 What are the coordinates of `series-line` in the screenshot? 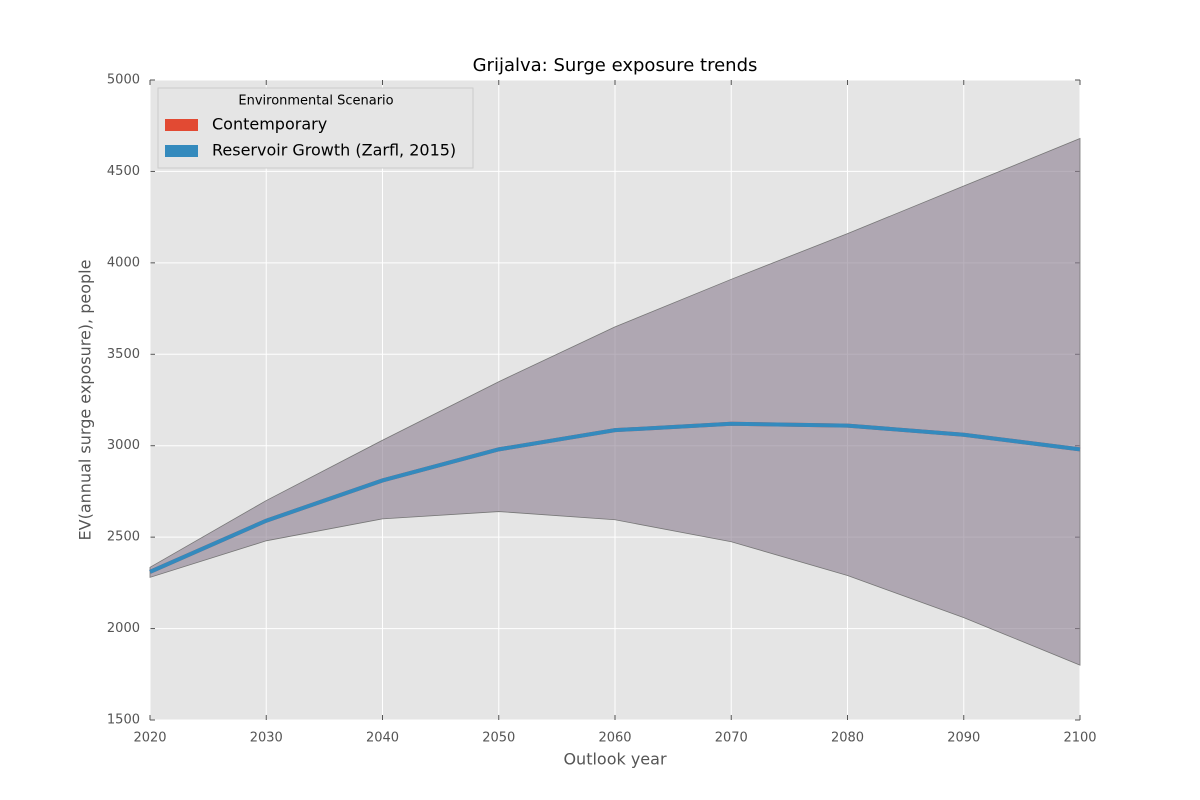 It's located at (615, 497).